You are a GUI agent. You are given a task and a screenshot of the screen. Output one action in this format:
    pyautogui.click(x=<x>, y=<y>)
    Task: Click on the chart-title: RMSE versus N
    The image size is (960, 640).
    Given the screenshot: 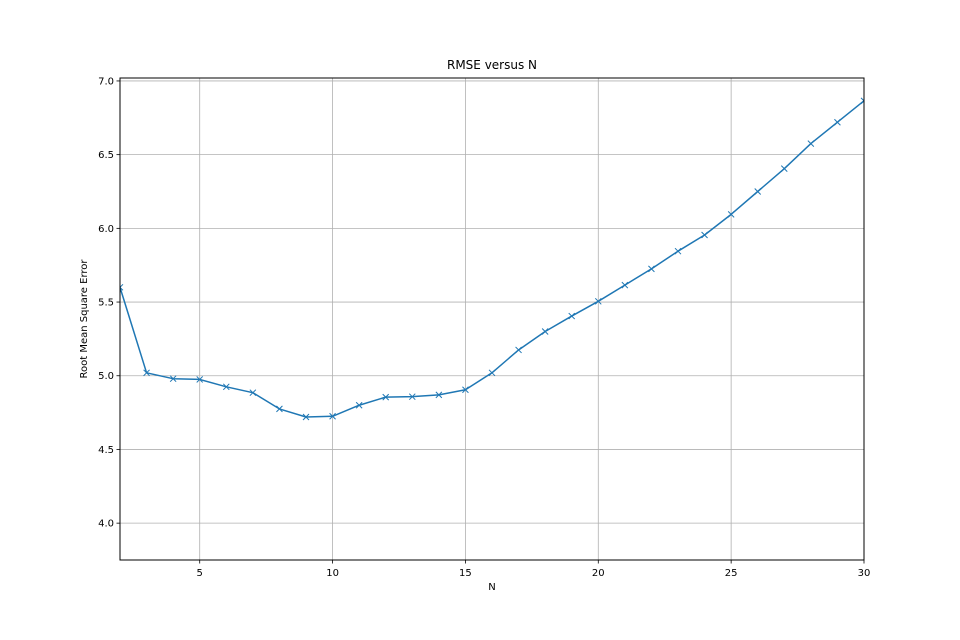 What is the action you would take?
    pyautogui.click(x=492, y=65)
    